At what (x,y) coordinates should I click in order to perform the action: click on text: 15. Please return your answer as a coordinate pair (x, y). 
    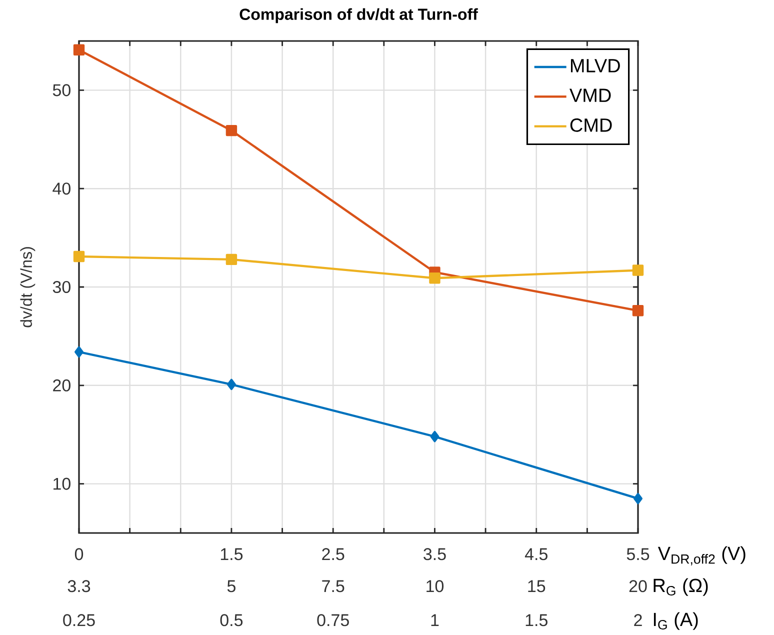
    Looking at the image, I should click on (537, 586).